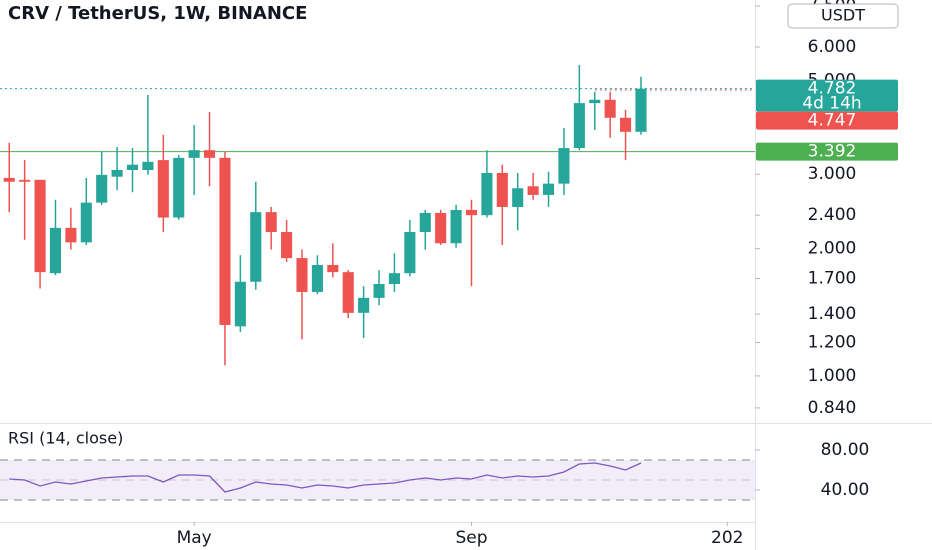 This screenshot has width=932, height=550. I want to click on y-tick-label: 1.200, so click(832, 342).